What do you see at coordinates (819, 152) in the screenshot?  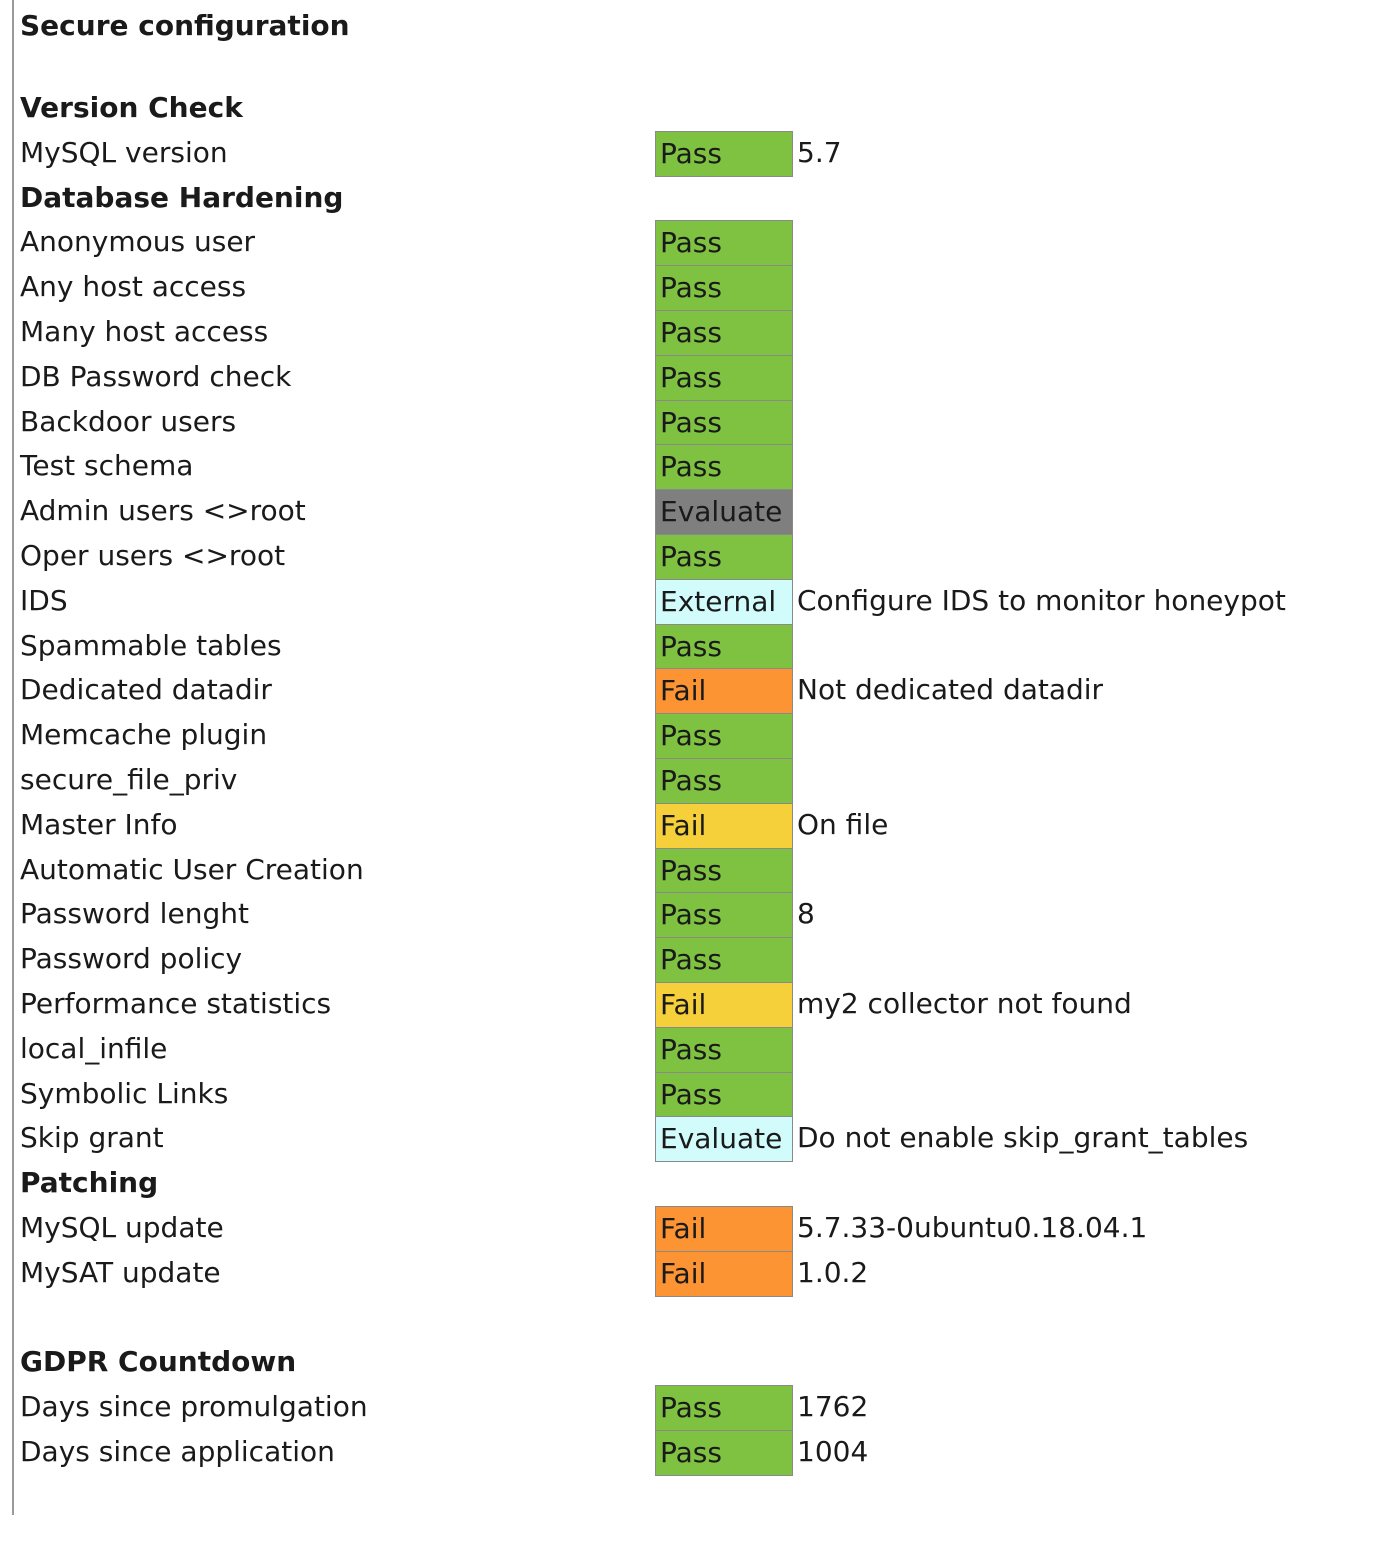 I see `check-note: 5.7` at bounding box center [819, 152].